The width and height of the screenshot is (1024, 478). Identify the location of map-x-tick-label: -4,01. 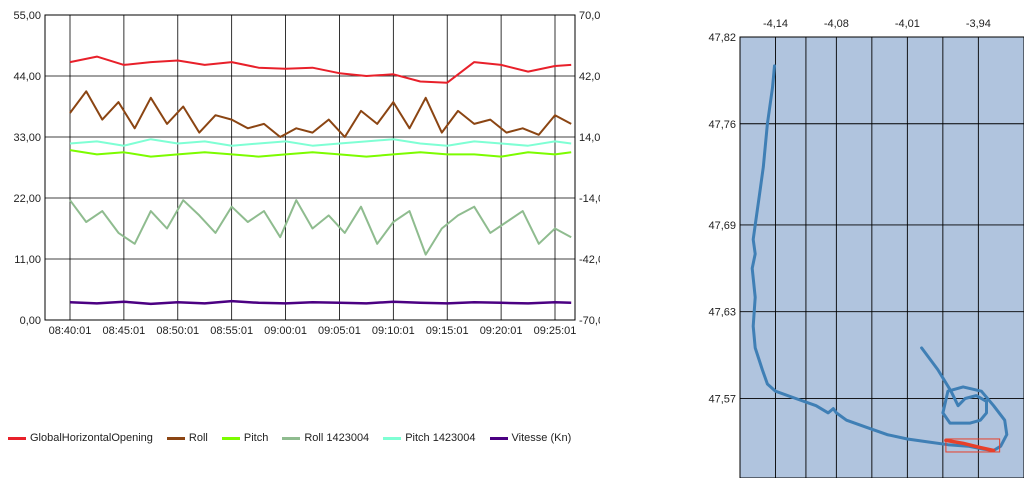
(907, 24).